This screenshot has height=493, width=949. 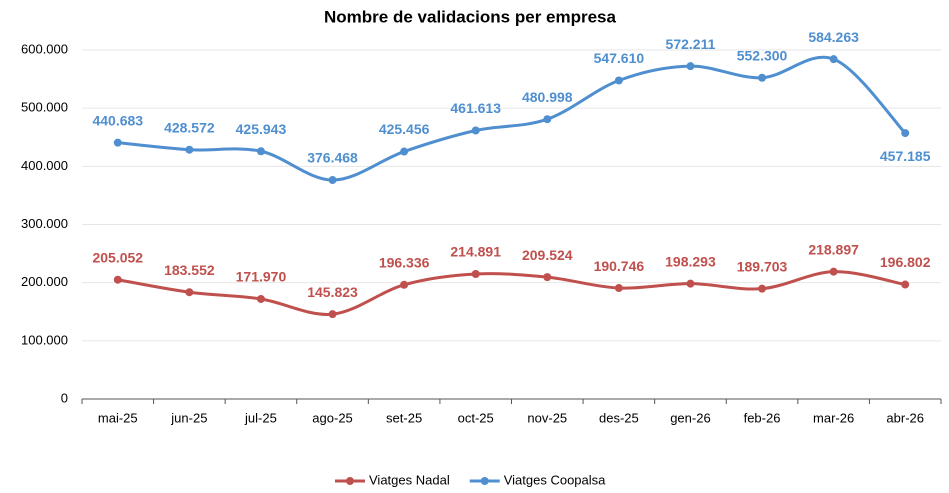 What do you see at coordinates (547, 417) in the screenshot?
I see `x-tick-label: nov-25` at bounding box center [547, 417].